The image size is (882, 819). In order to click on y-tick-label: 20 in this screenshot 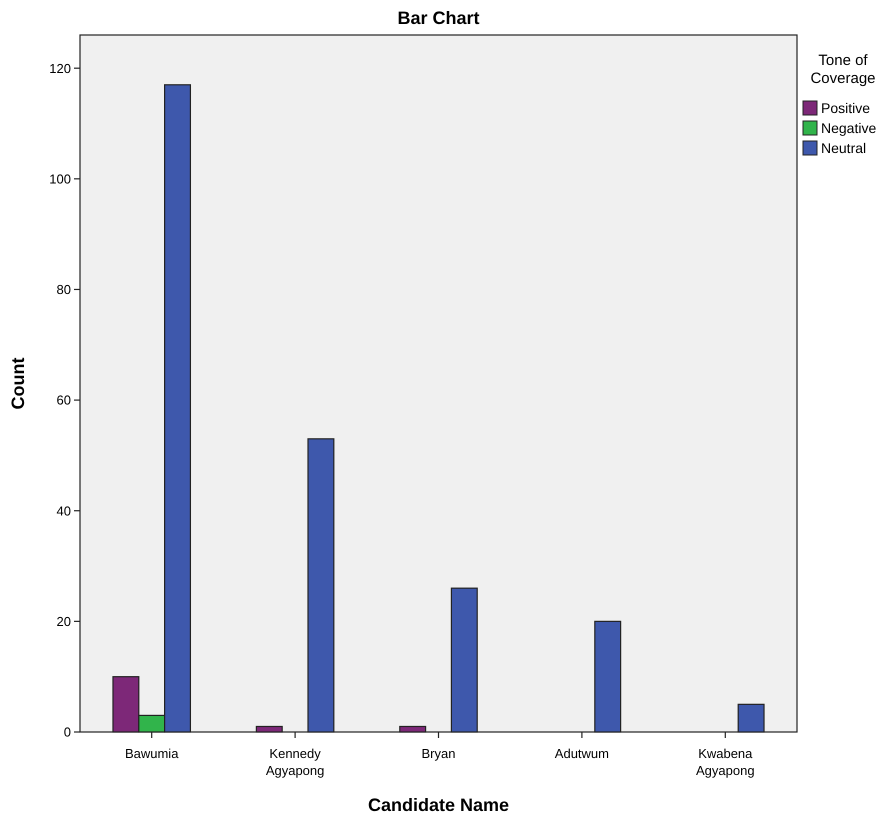, I will do `click(63, 621)`.